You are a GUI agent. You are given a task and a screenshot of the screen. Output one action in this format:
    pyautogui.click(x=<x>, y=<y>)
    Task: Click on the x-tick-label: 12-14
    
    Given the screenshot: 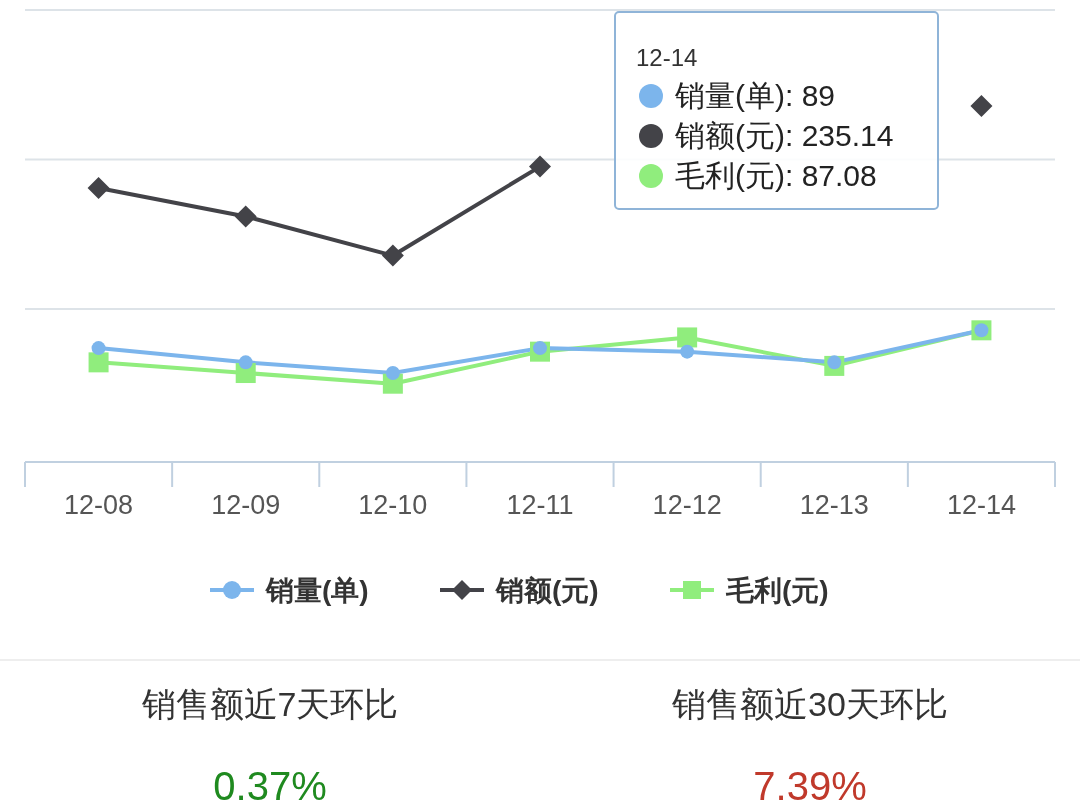 What is the action you would take?
    pyautogui.click(x=981, y=505)
    